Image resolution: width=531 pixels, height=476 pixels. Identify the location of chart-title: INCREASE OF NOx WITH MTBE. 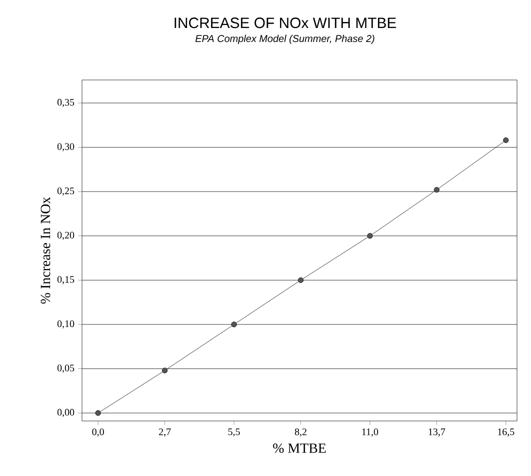
(285, 23).